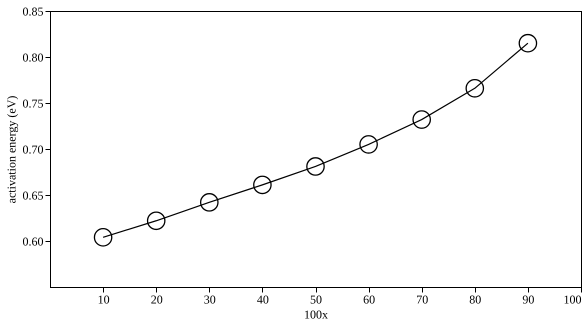 Image resolution: width=587 pixels, height=325 pixels. Describe the element at coordinates (573, 299) in the screenshot. I see `x-tick-label: 100` at that location.